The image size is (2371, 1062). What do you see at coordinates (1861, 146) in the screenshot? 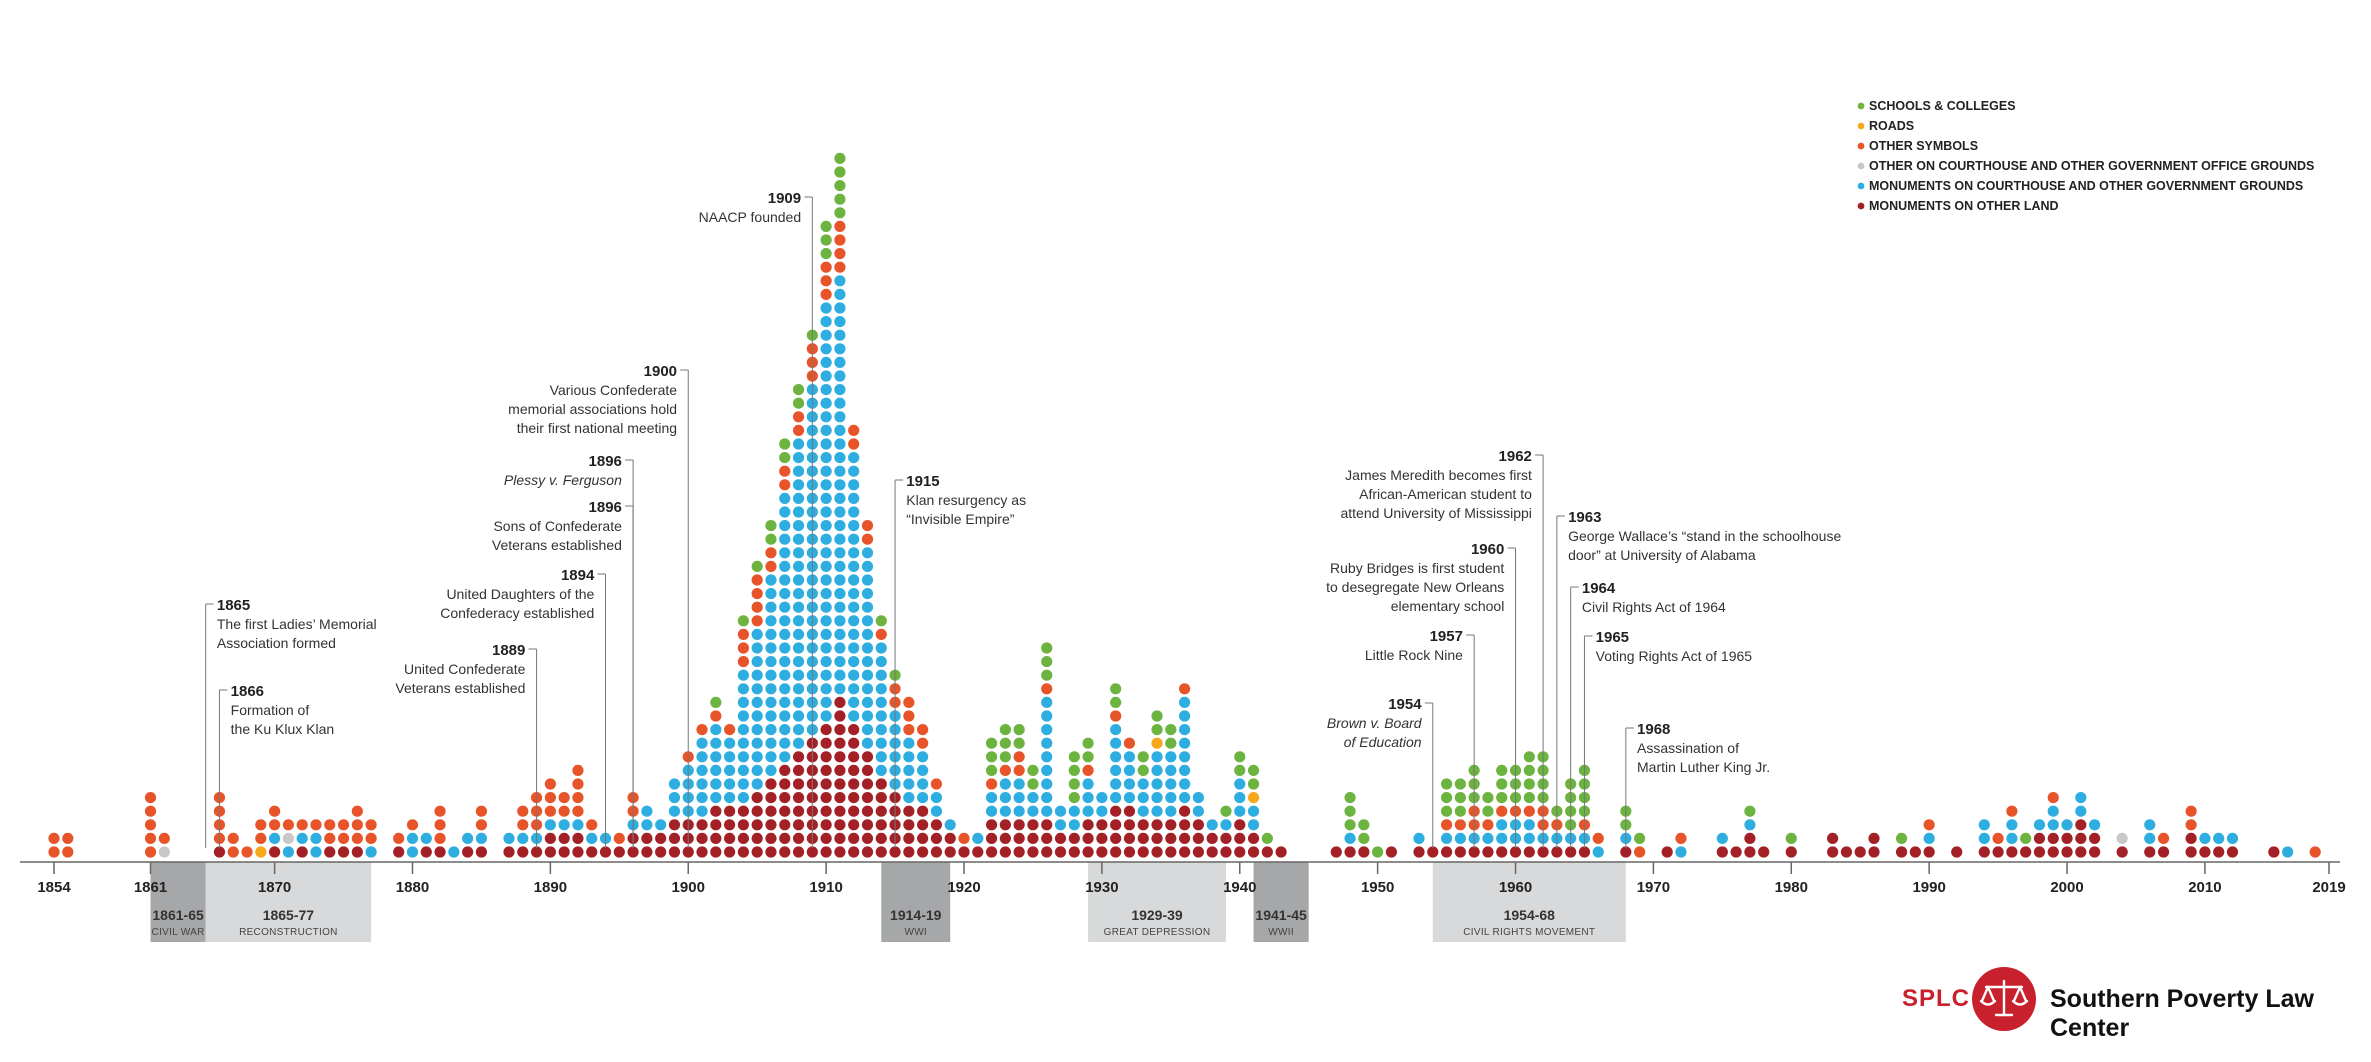
I see `legend-swatch` at bounding box center [1861, 146].